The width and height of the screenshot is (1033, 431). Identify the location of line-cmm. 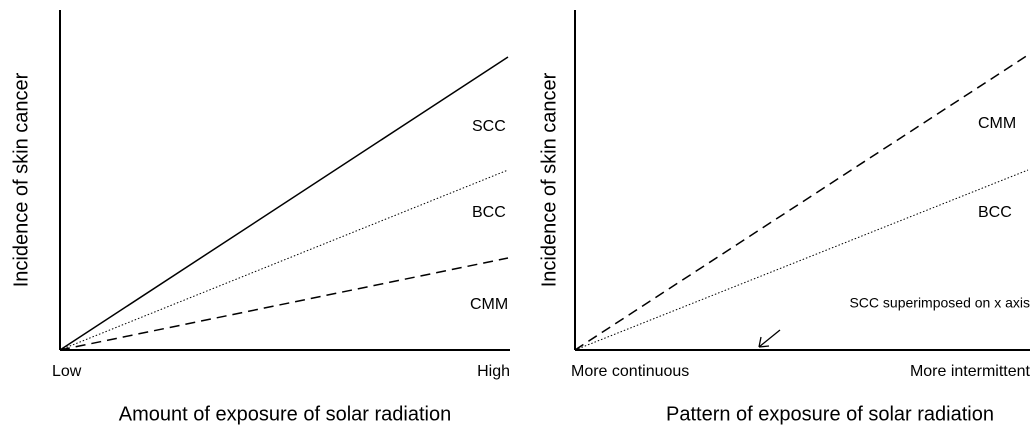
(284, 304).